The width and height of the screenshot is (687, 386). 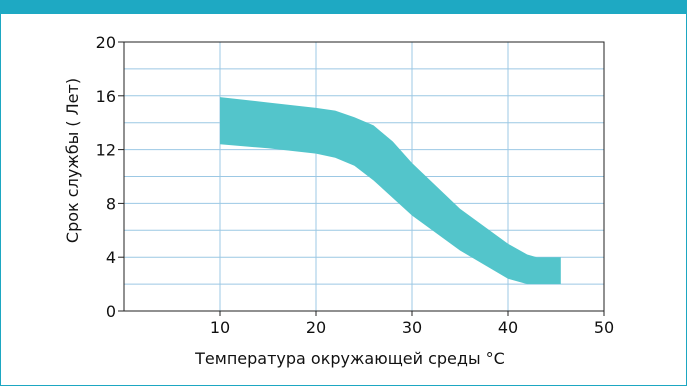 What do you see at coordinates (111, 203) in the screenshot?
I see `y-tick-label: 8` at bounding box center [111, 203].